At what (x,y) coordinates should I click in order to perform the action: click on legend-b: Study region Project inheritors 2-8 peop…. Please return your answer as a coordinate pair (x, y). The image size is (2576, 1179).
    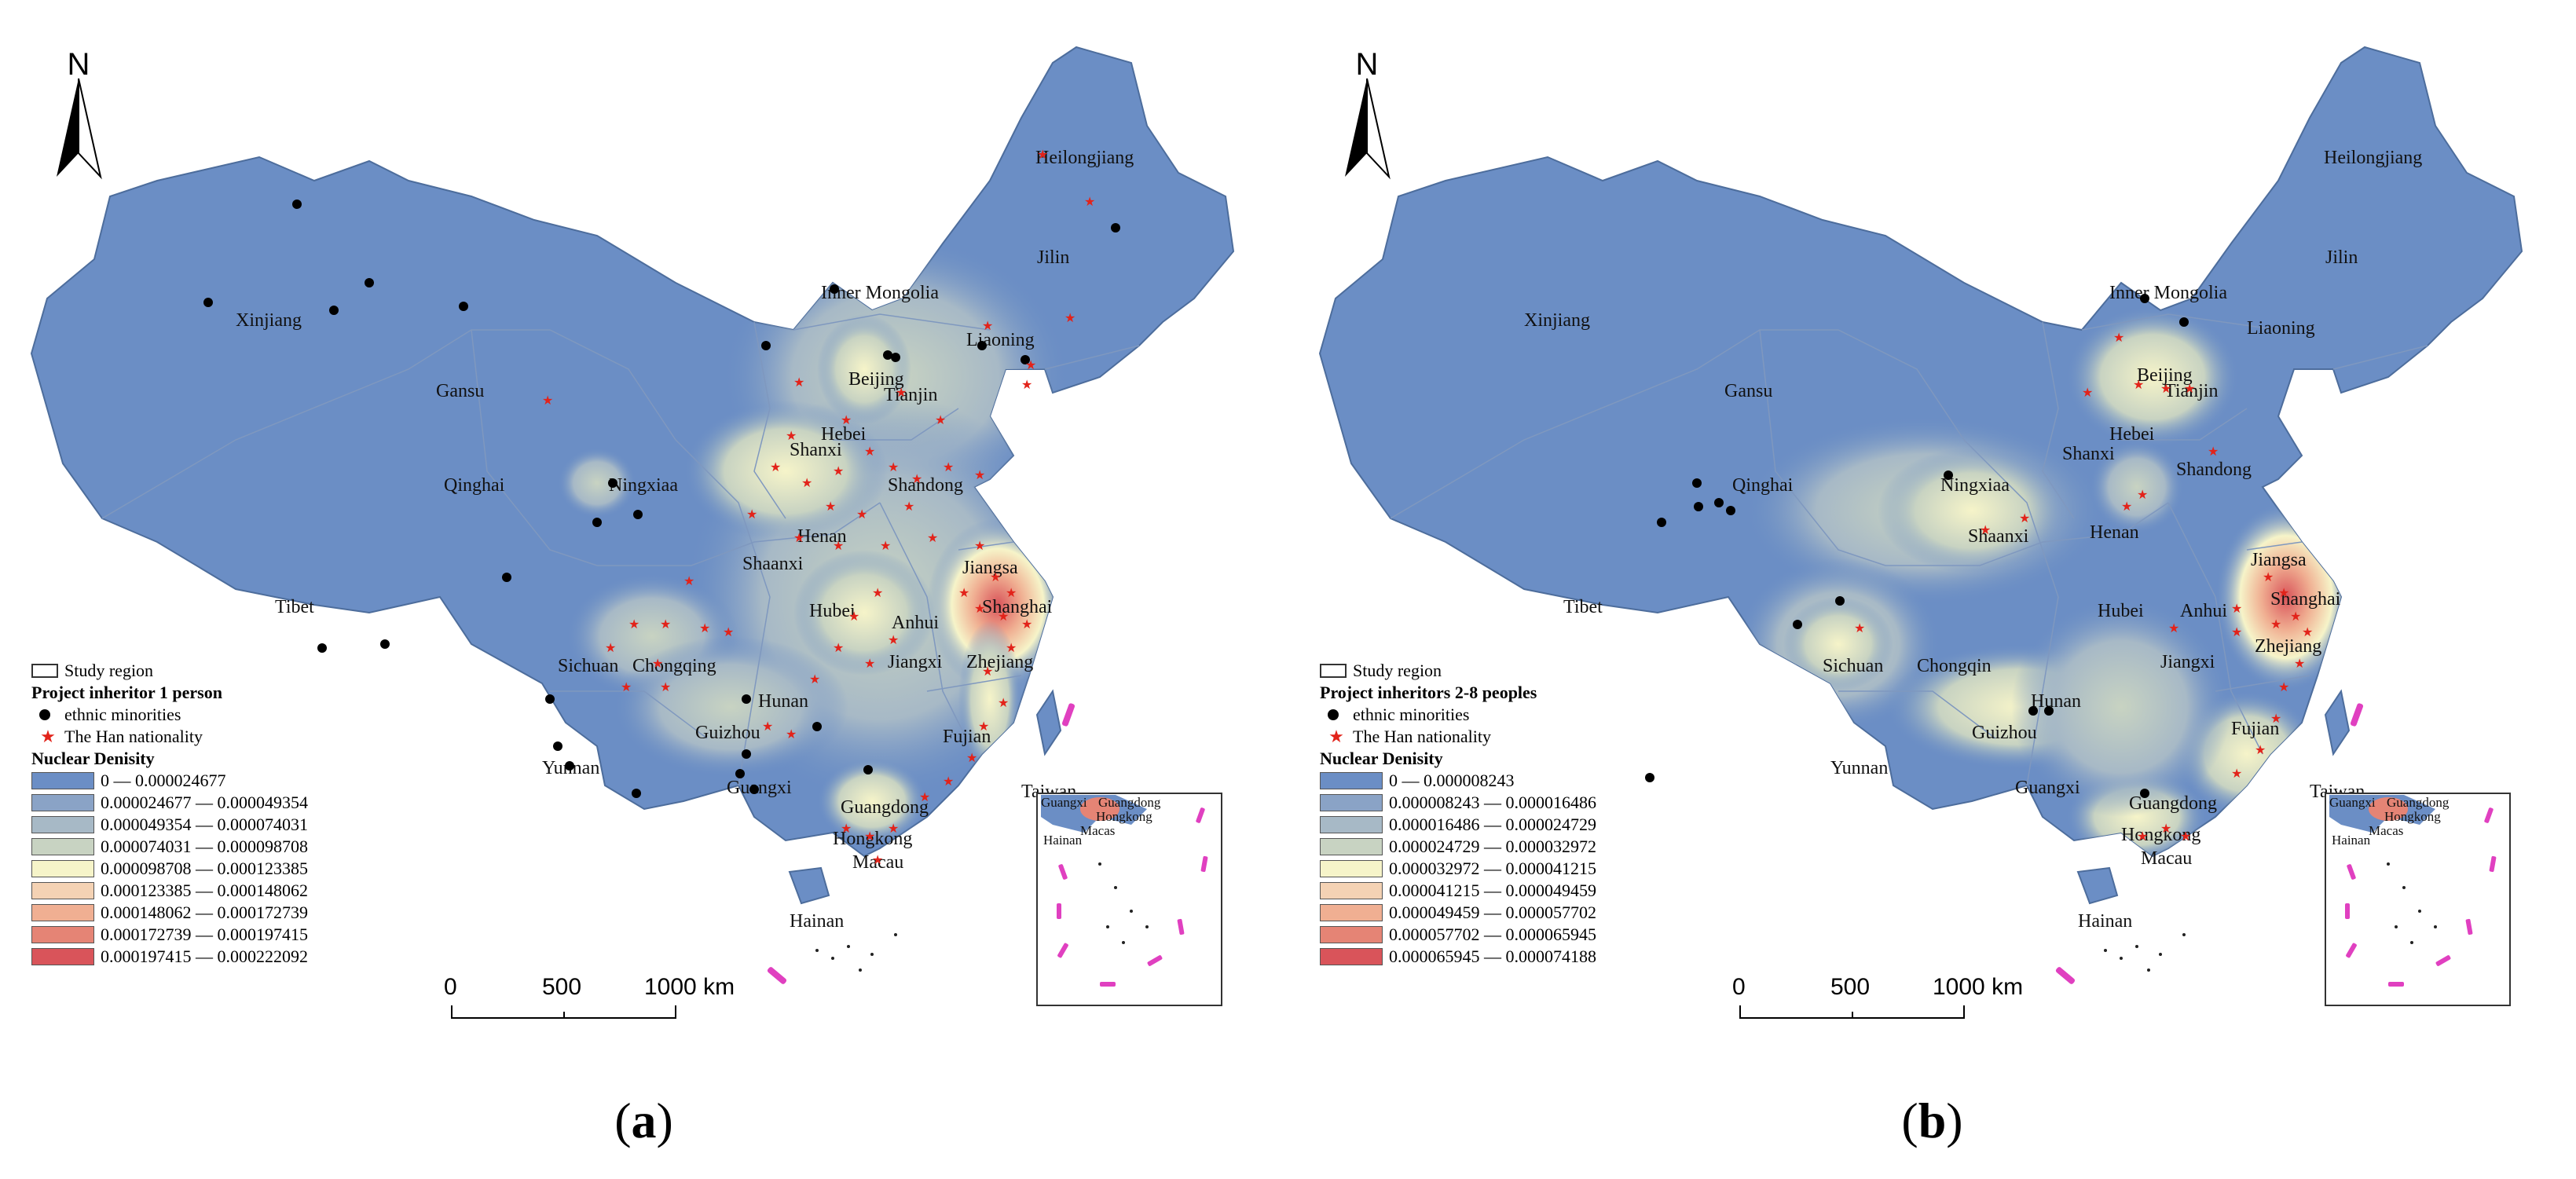
    Looking at the image, I should click on (1555, 814).